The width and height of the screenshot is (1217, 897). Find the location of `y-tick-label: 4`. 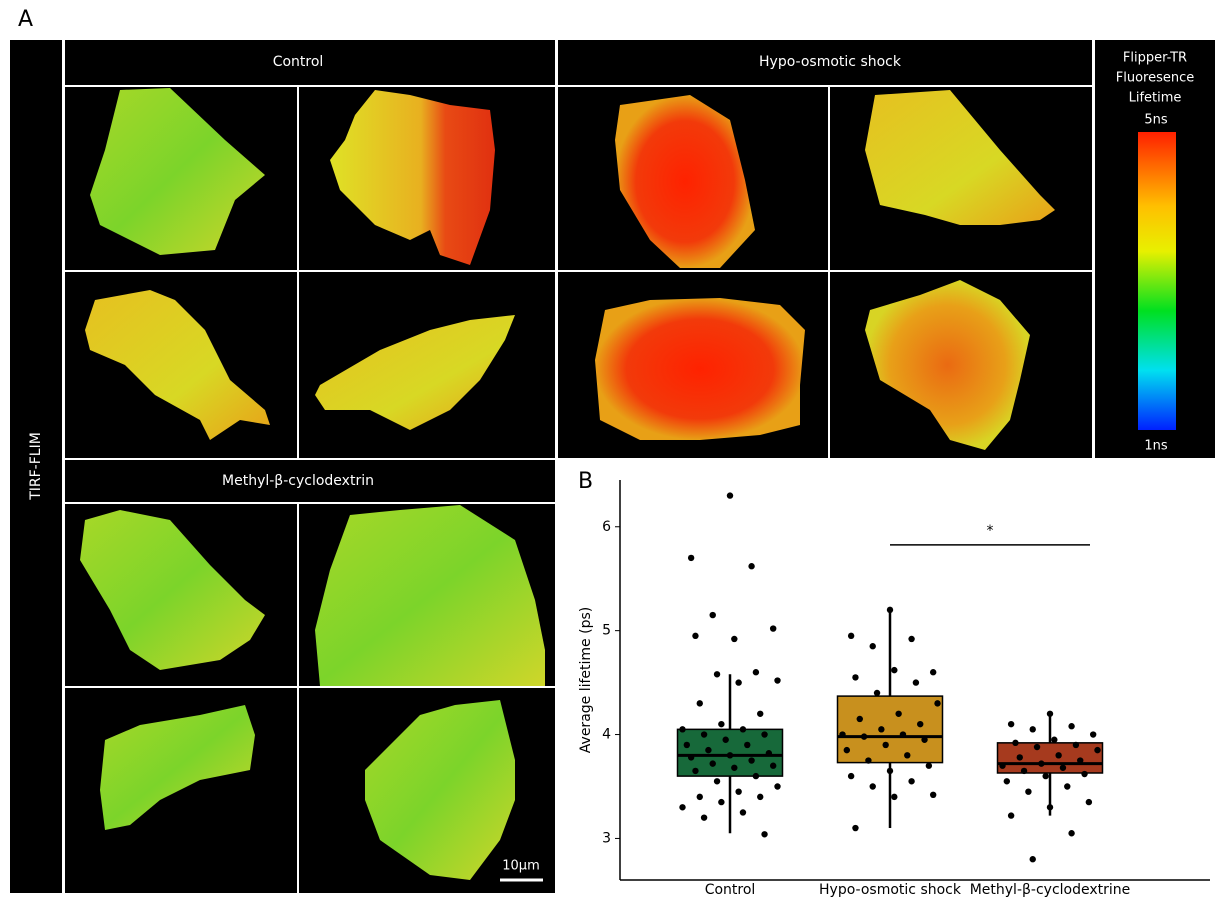

y-tick-label: 4 is located at coordinates (606, 735).